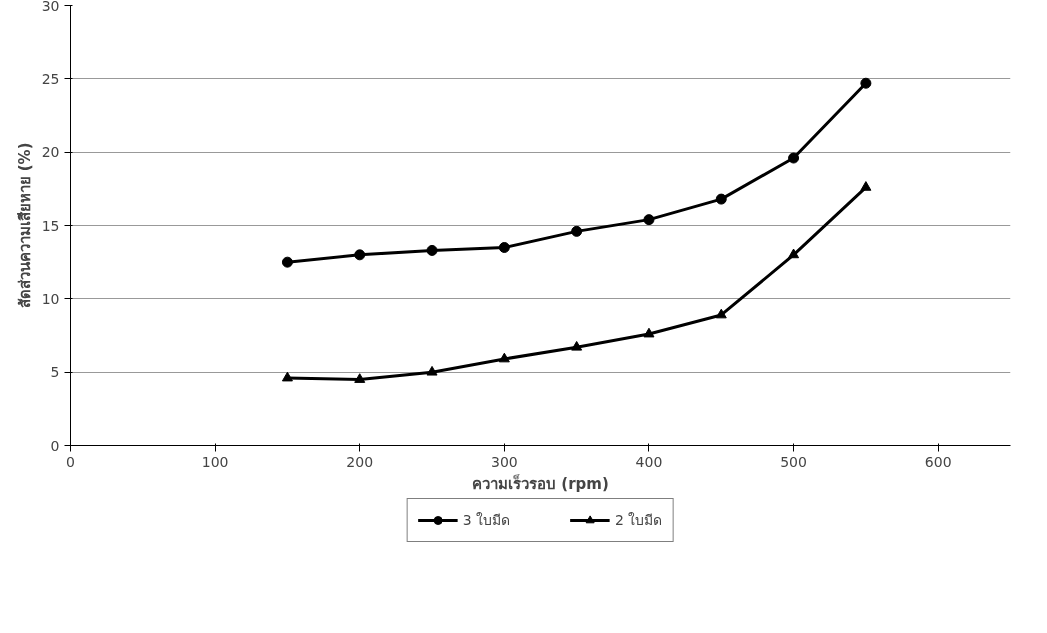  Describe the element at coordinates (639, 520) in the screenshot. I see `legend-label: 2 ใบมีด` at that location.